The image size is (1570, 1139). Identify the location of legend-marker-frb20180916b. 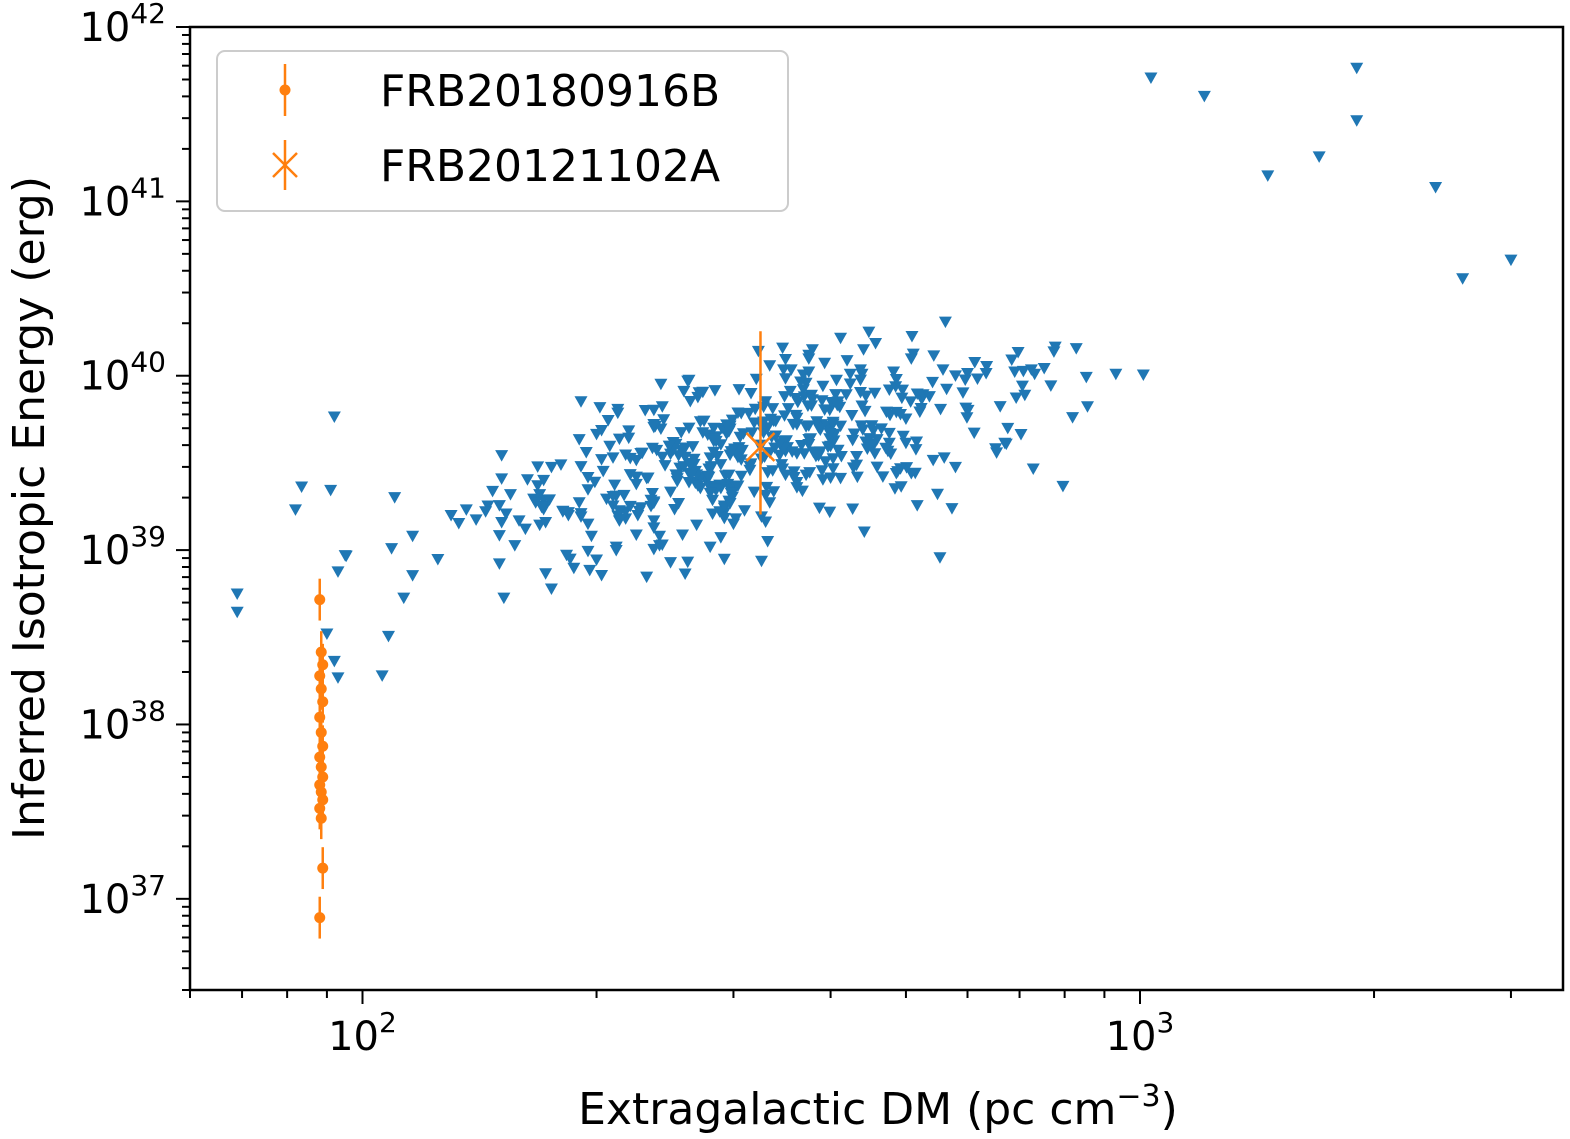
(285, 90).